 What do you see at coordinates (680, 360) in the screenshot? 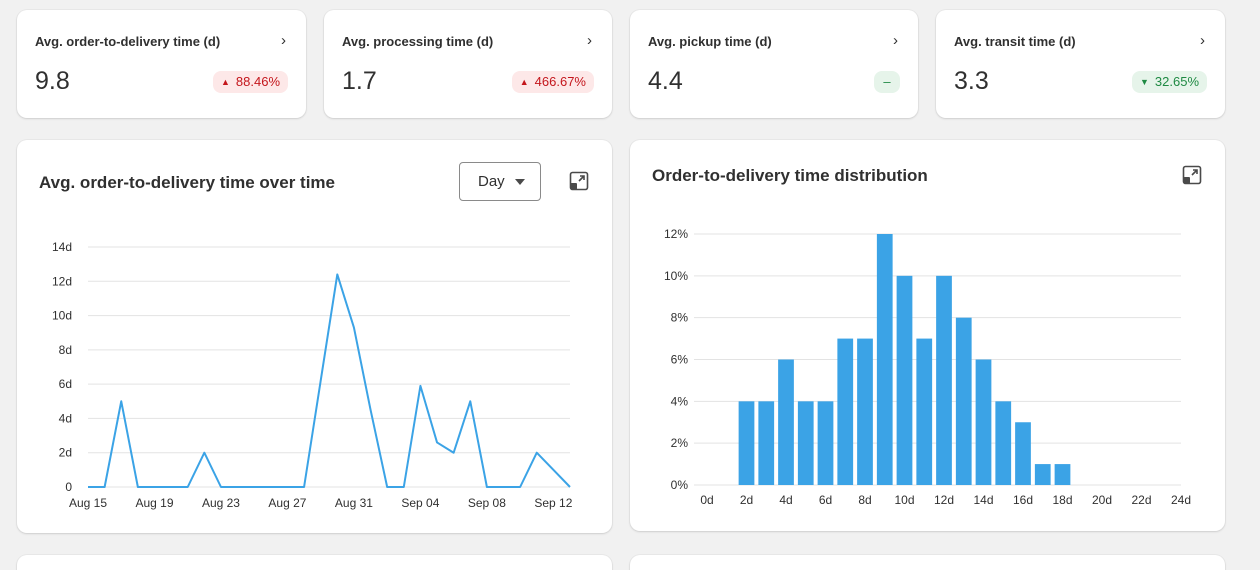
I see `y-tick-label: 6%` at bounding box center [680, 360].